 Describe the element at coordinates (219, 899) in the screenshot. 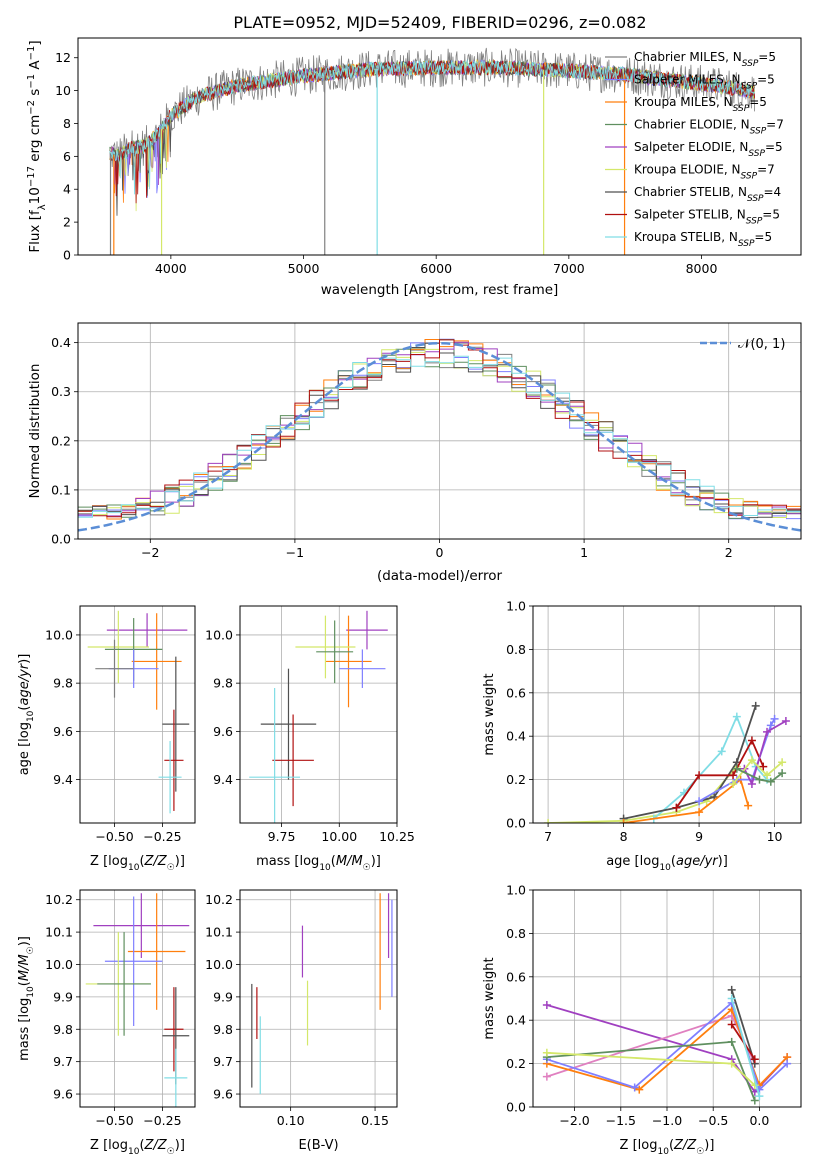

I see `y-tick-label: 10.2` at that location.